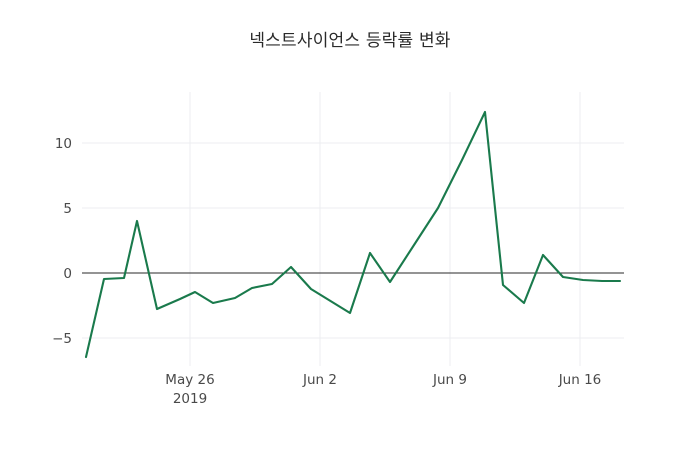  I want to click on ytick-label-10: 10, so click(63, 144).